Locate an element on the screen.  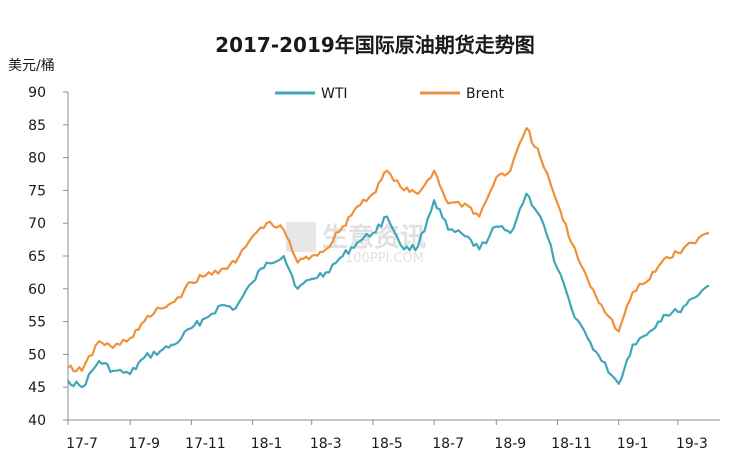
y-tick-label: 40 is located at coordinates (37, 421).